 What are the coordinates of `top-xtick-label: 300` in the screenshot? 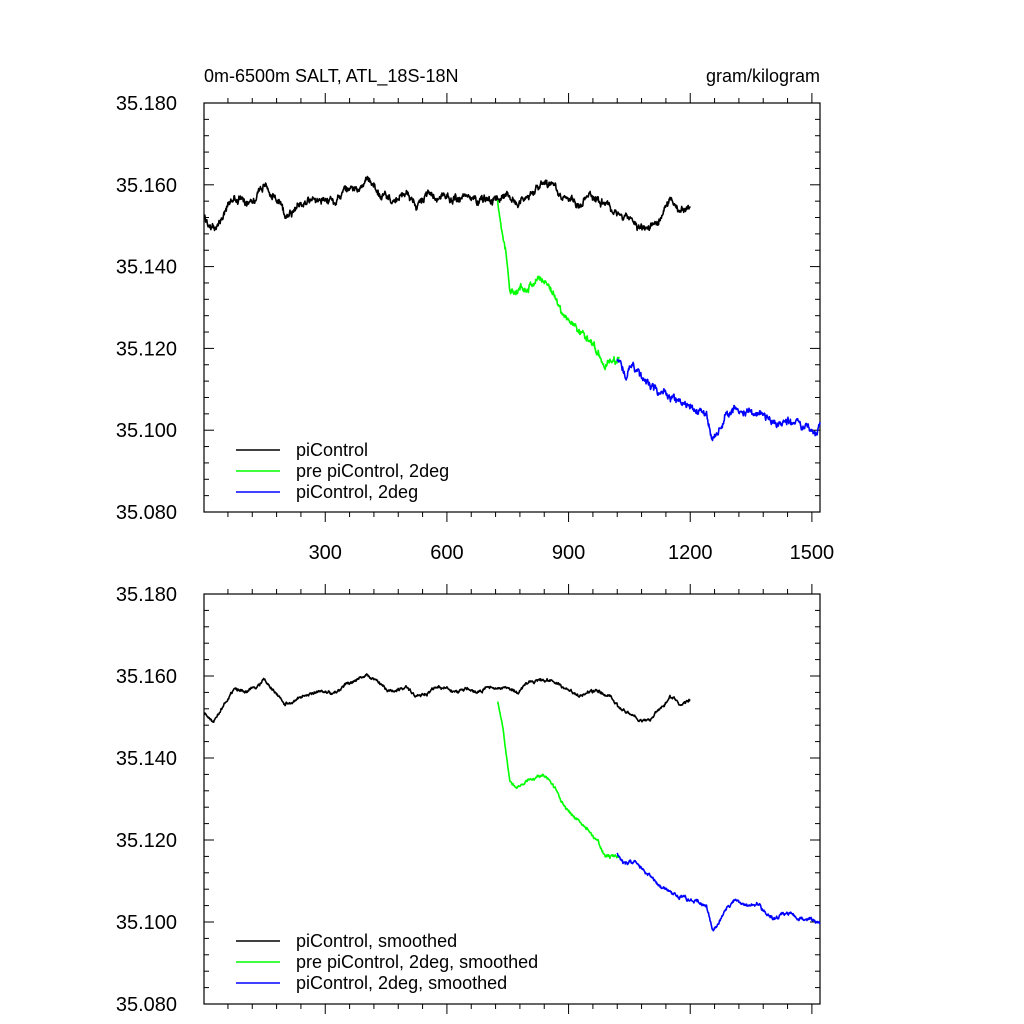 It's located at (325, 553).